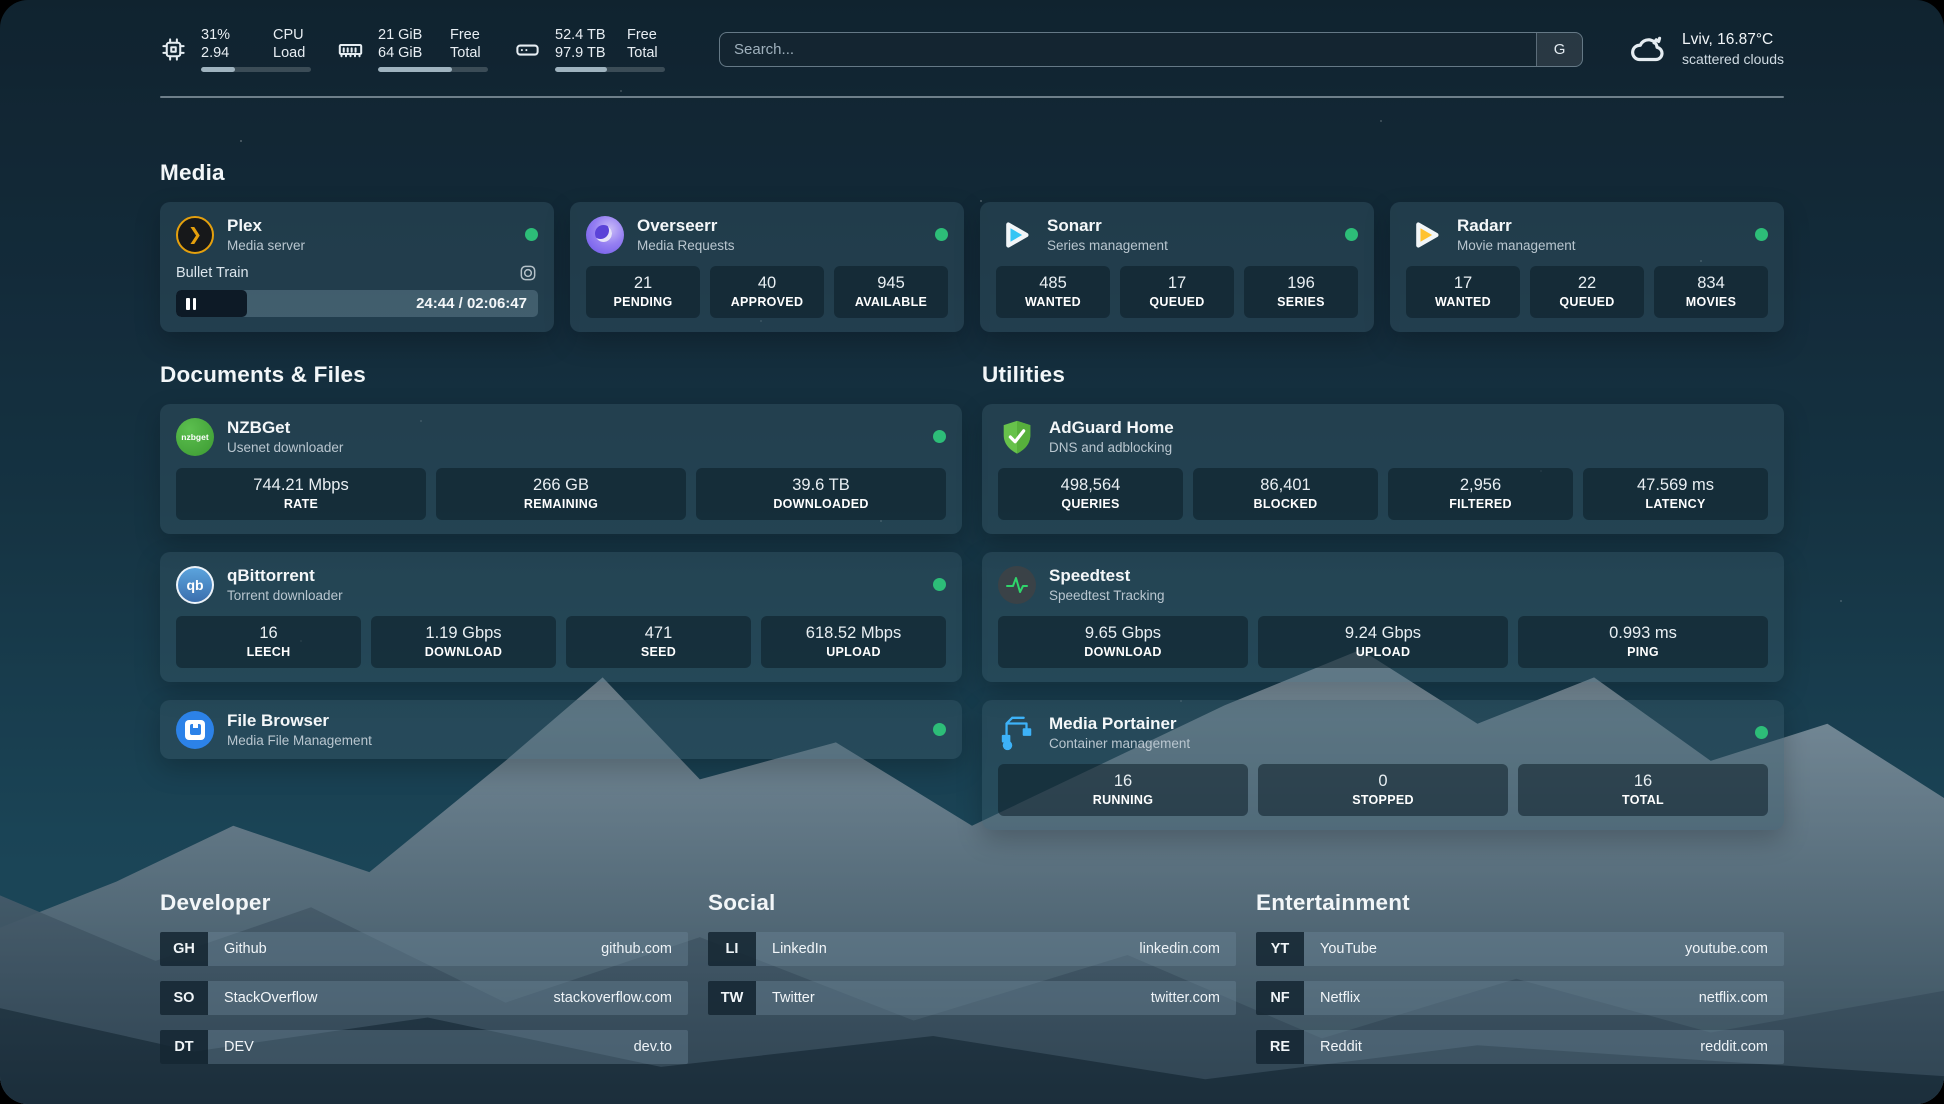  I want to click on overseerr-icon, so click(605, 234).